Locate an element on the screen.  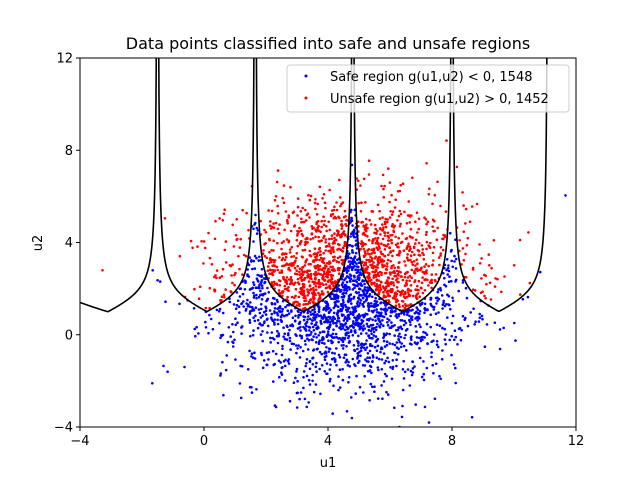
boundary-segment is located at coordinates (500, 185).